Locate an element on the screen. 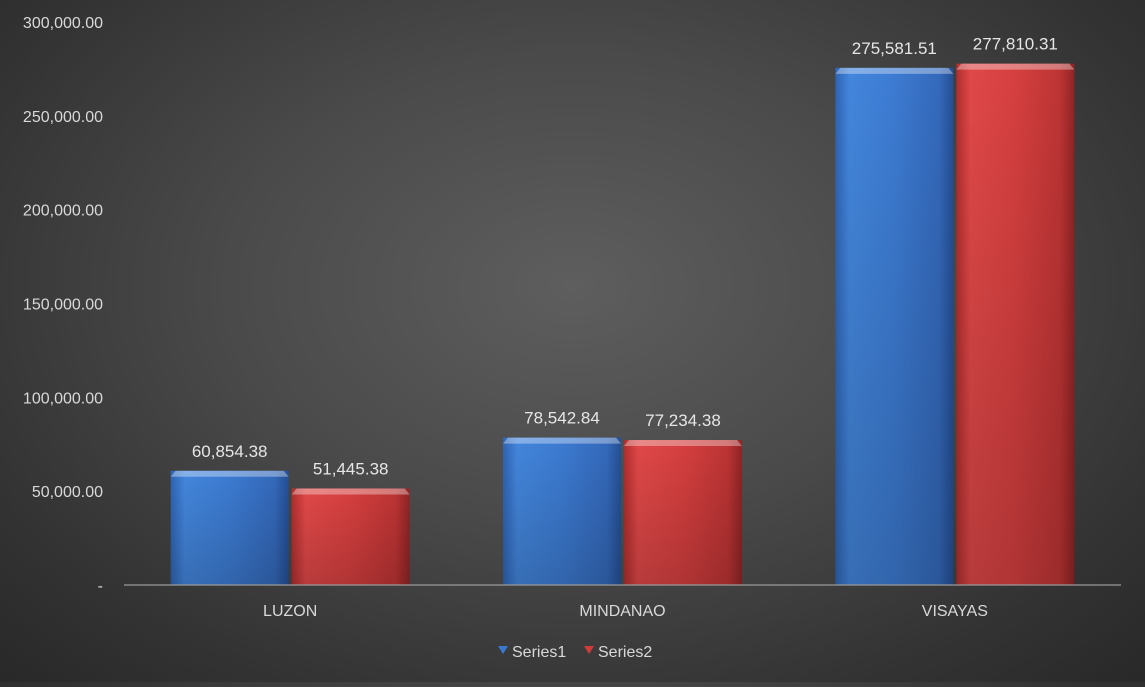 The image size is (1145, 687). legend-item-series2: Series2 is located at coordinates (618, 652).